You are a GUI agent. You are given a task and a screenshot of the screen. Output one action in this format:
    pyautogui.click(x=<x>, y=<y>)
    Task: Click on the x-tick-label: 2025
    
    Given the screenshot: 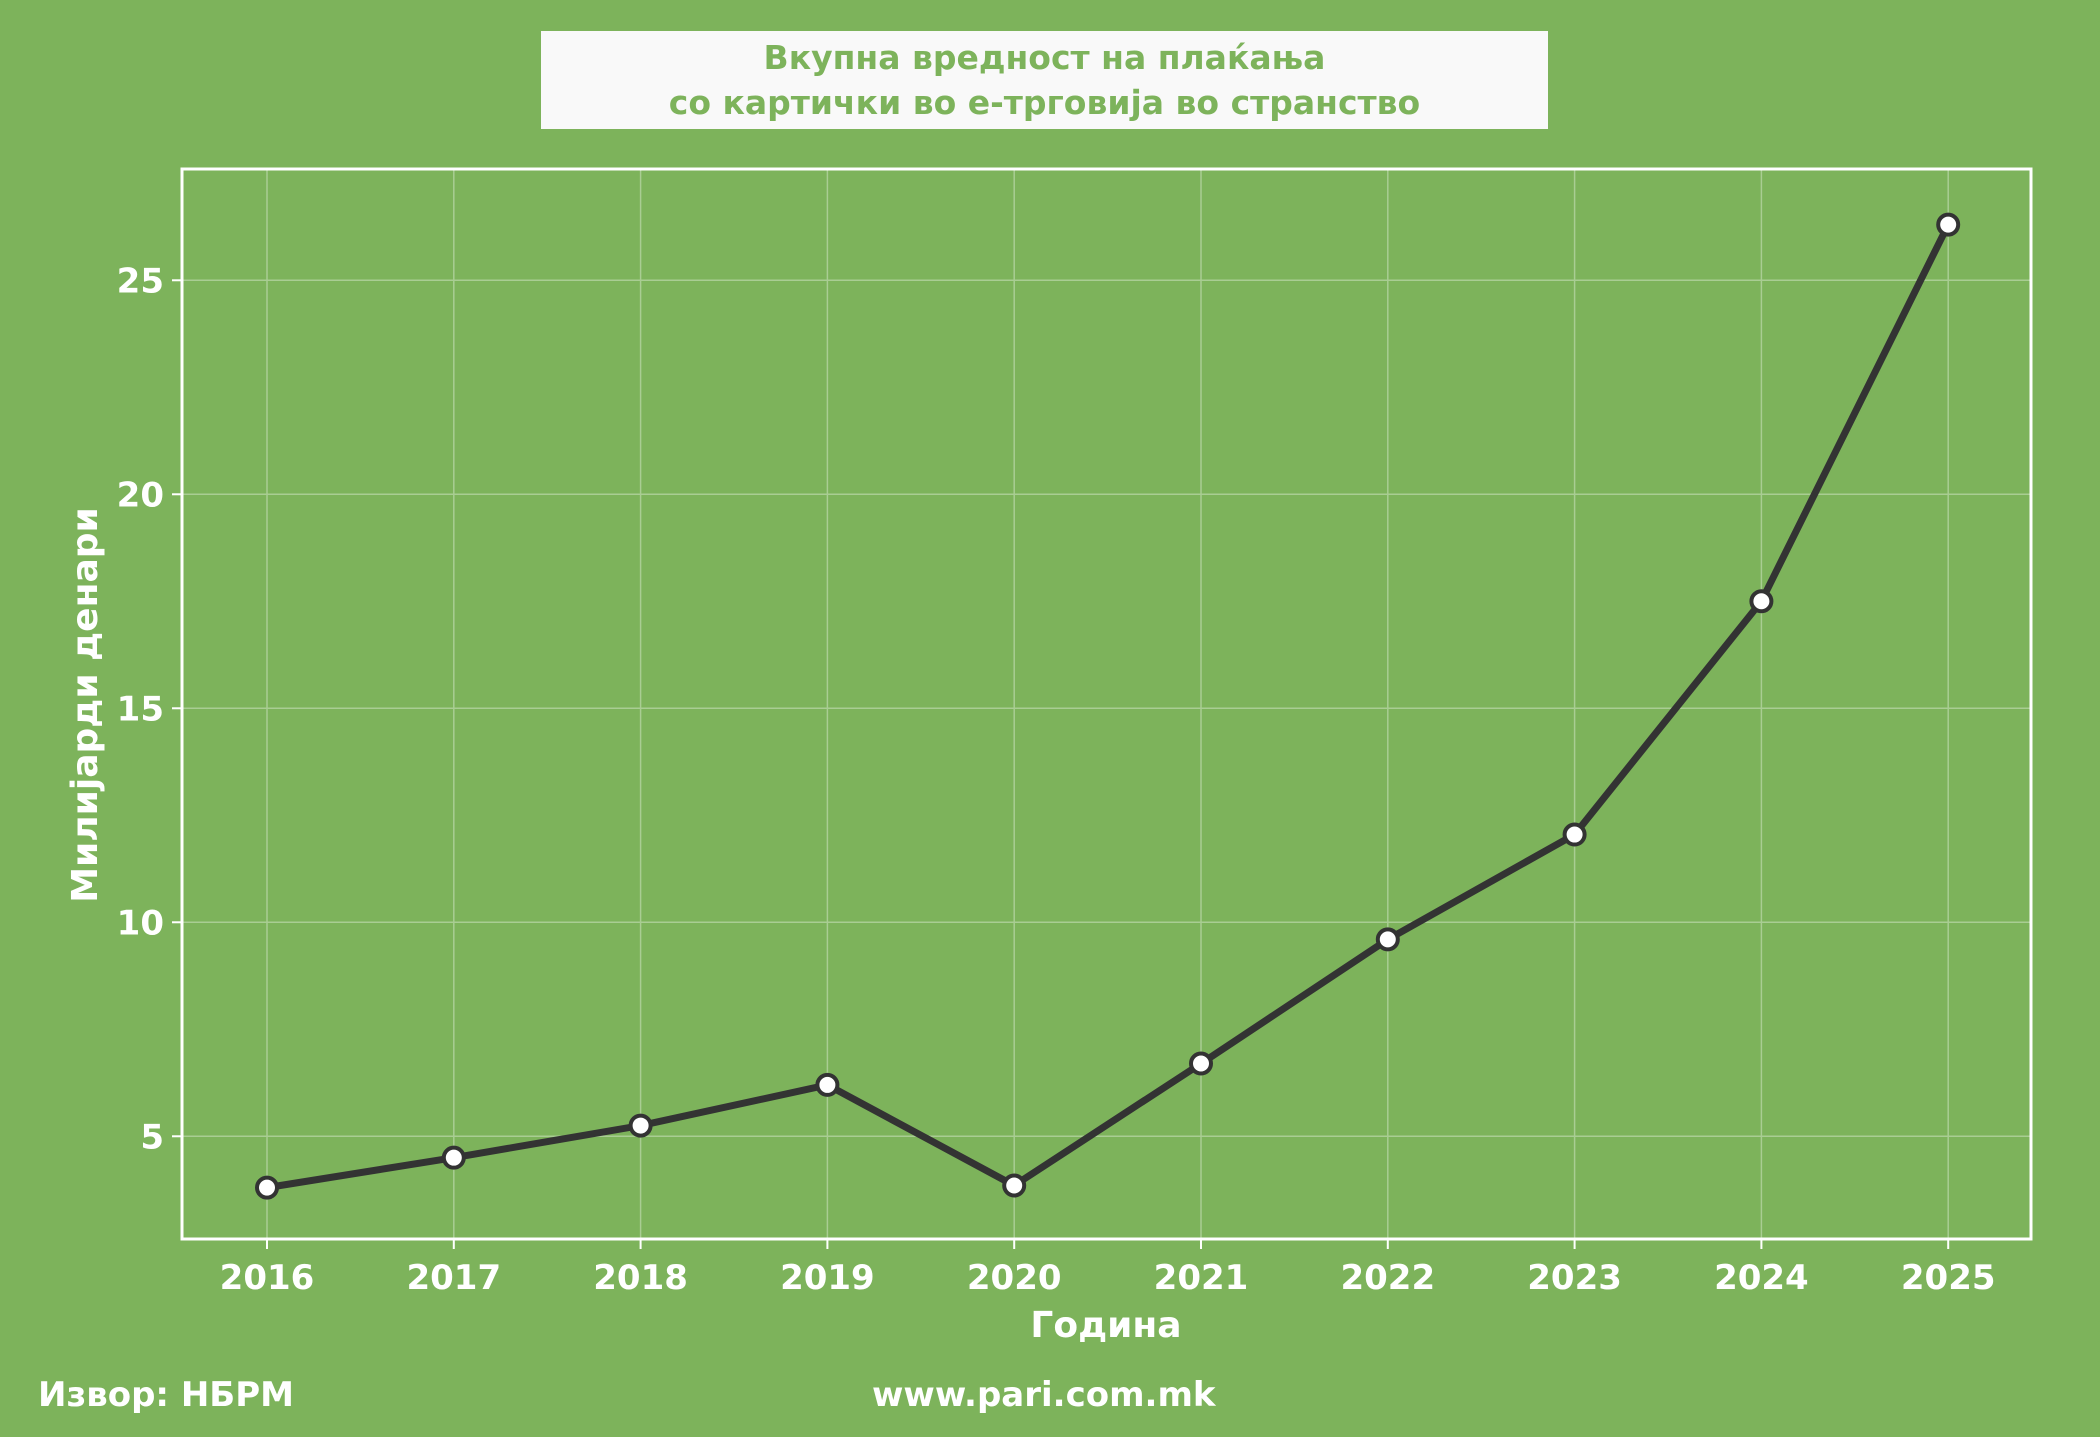 What is the action you would take?
    pyautogui.click(x=1948, y=1278)
    